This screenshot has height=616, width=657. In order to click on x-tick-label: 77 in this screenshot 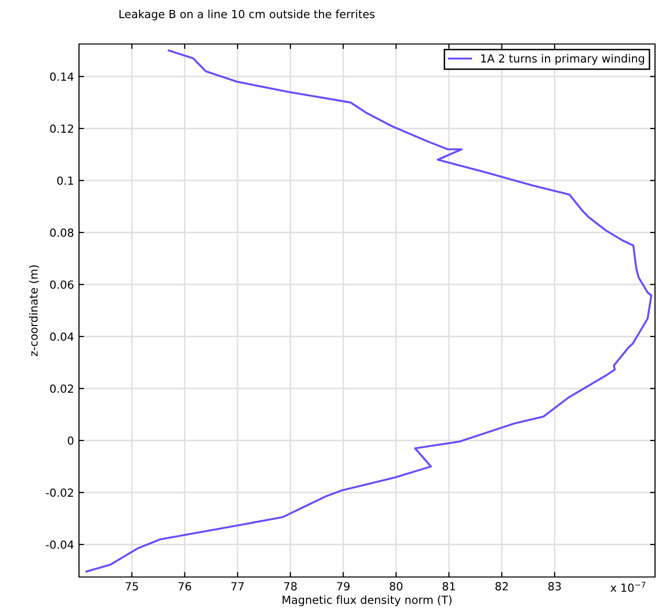, I will do `click(237, 586)`.